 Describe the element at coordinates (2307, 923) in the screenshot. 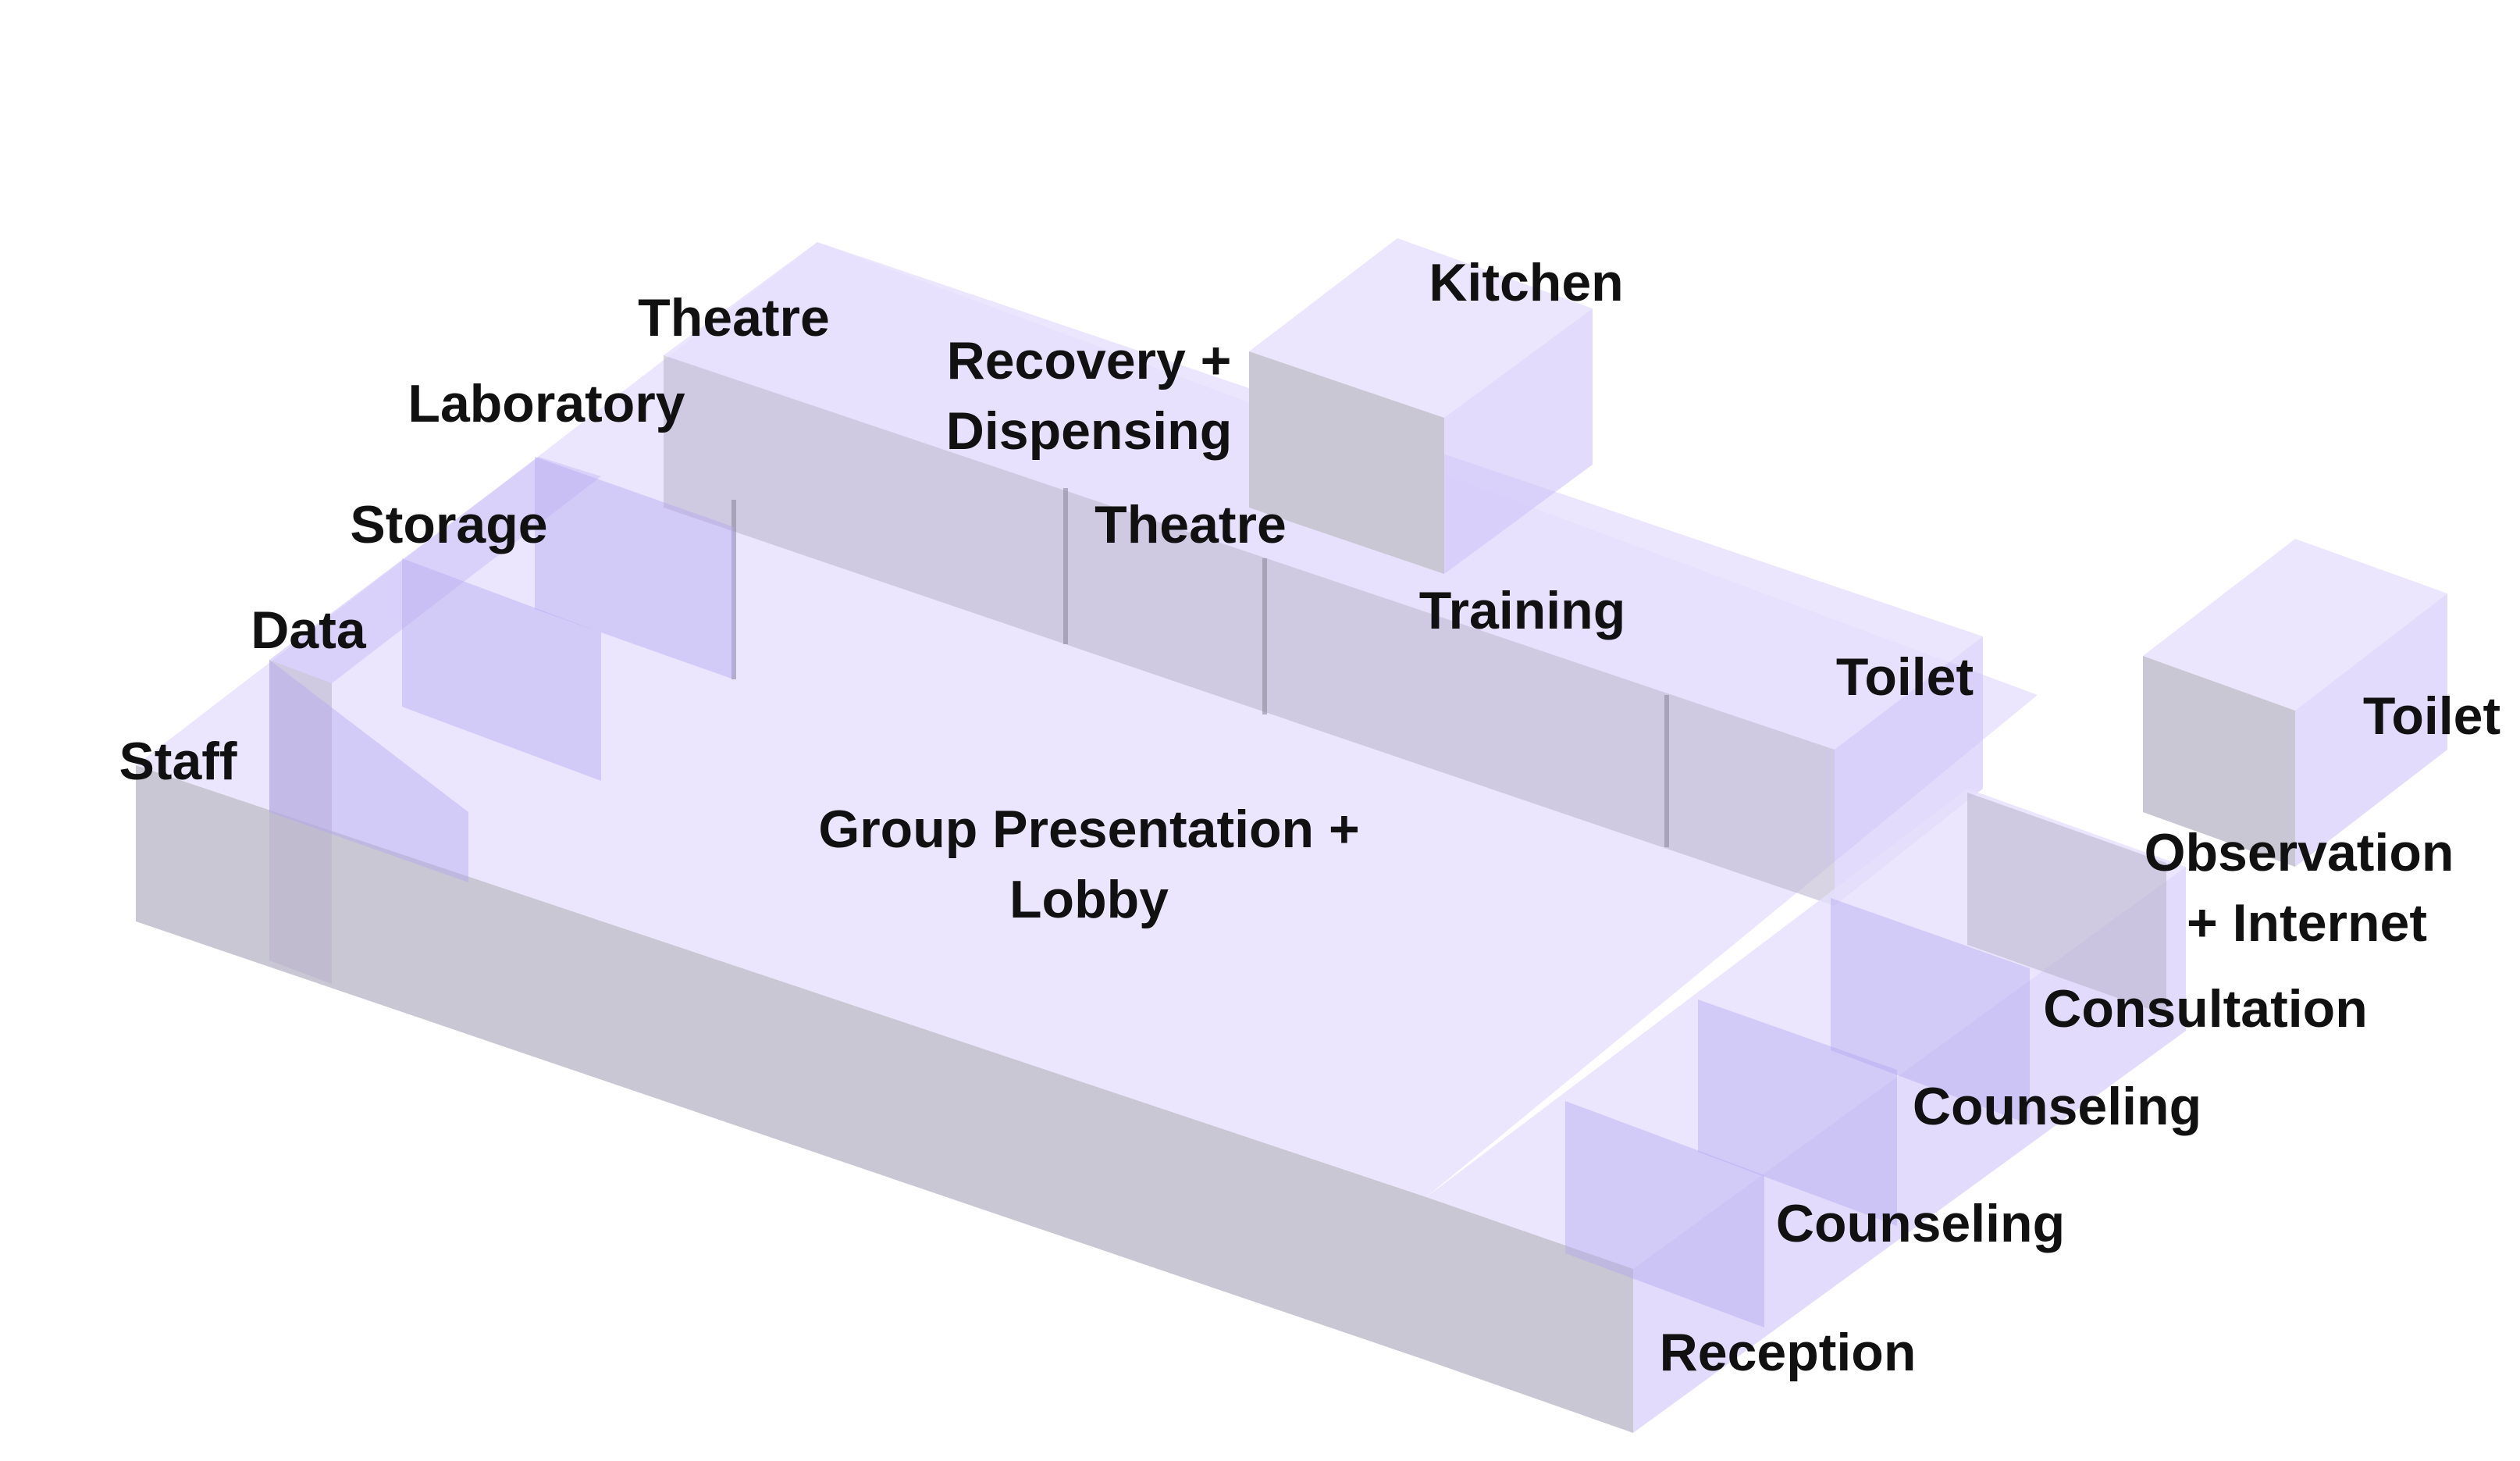

I see `label-observation-line2: + Internet` at that location.